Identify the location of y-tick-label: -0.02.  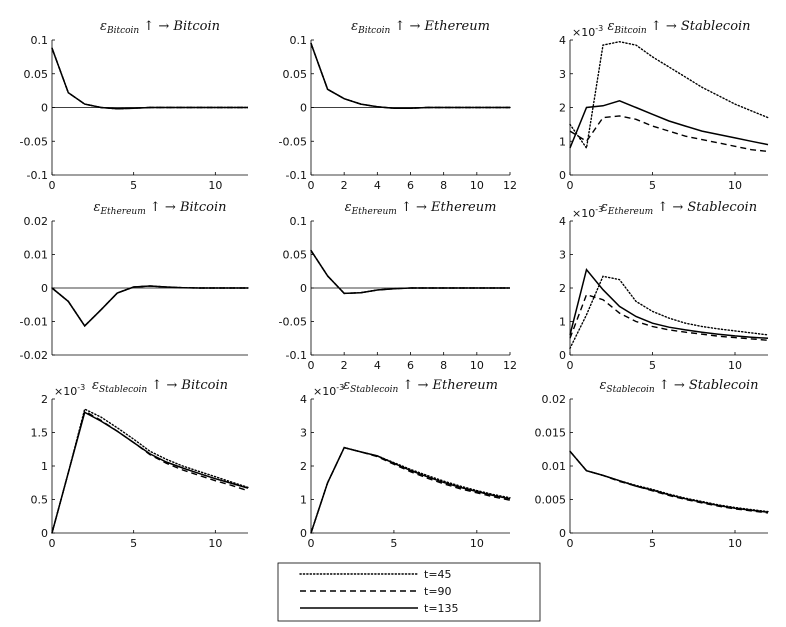
(34, 355).